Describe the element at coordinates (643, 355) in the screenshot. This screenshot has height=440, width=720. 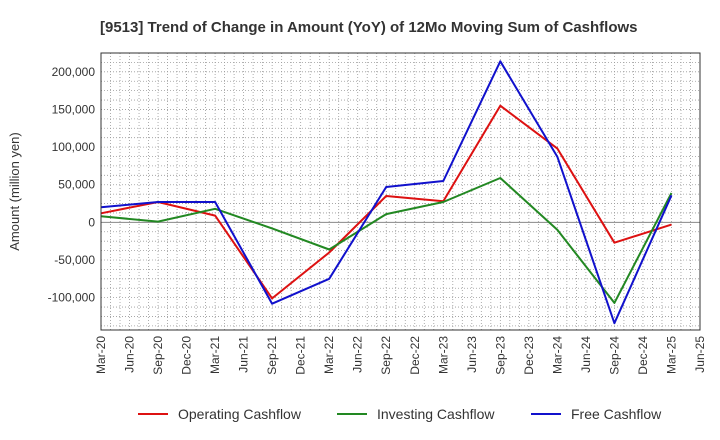
I see `x-tick-label: Dec-24` at that location.